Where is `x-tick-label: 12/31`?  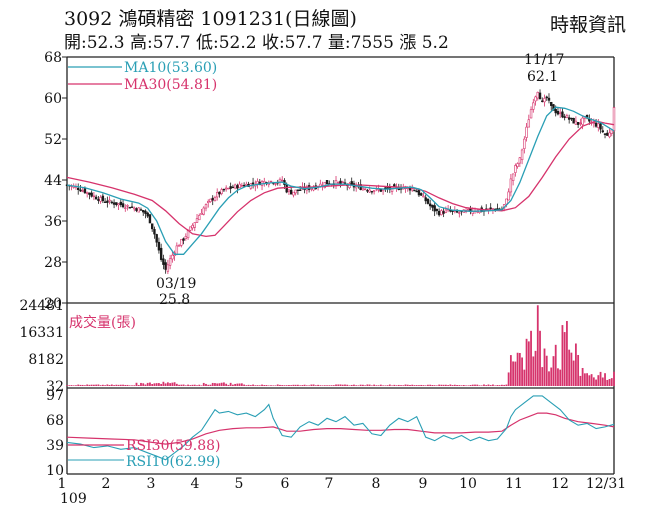 x-tick-label: 12/31 is located at coordinates (606, 484).